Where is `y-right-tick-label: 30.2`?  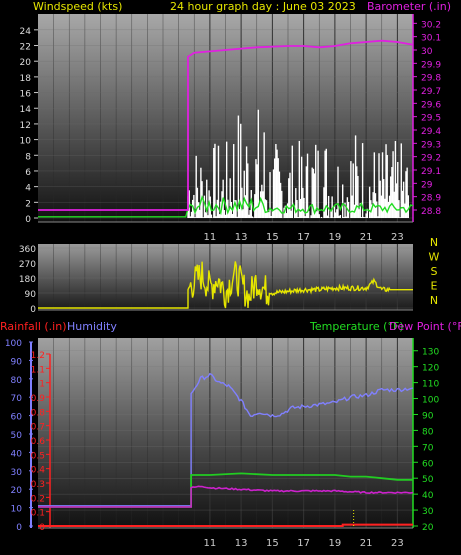 y-right-tick-label: 30.2 is located at coordinates (431, 25).